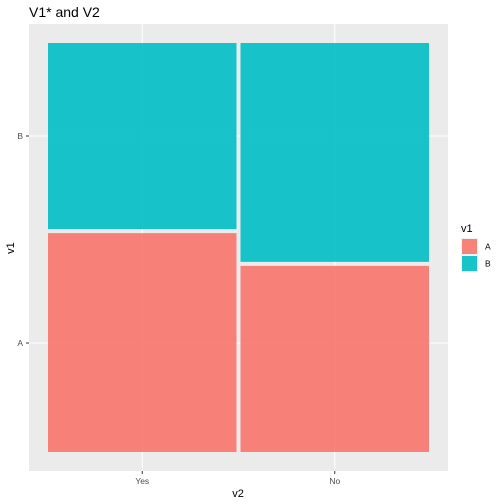 The image size is (504, 504). I want to click on legend-label-1: B, so click(488, 264).